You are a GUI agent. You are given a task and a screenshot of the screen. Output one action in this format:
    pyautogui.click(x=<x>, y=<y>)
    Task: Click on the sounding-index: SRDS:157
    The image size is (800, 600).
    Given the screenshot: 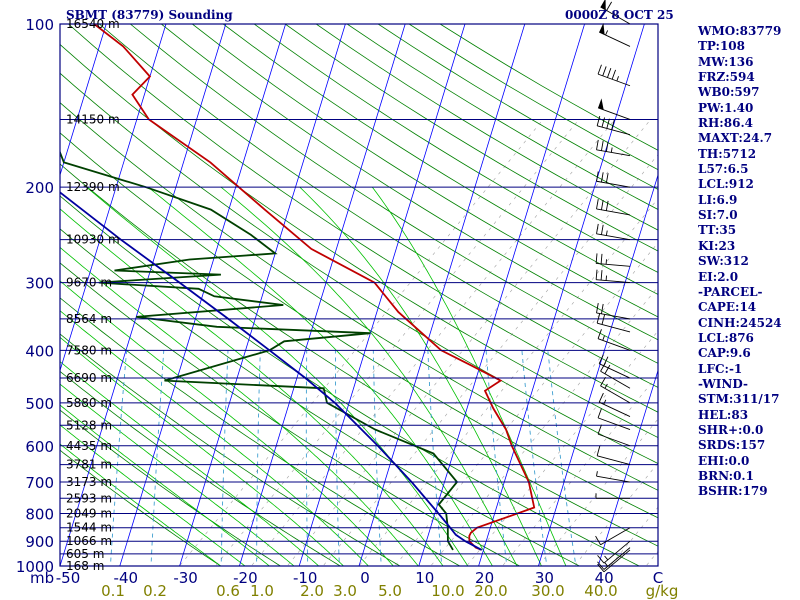 What is the action you would take?
    pyautogui.click(x=732, y=445)
    